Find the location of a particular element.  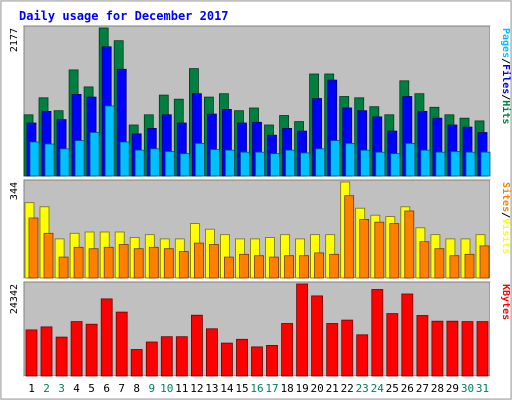

x-tick-label-day-20: 20 is located at coordinates (316, 388).